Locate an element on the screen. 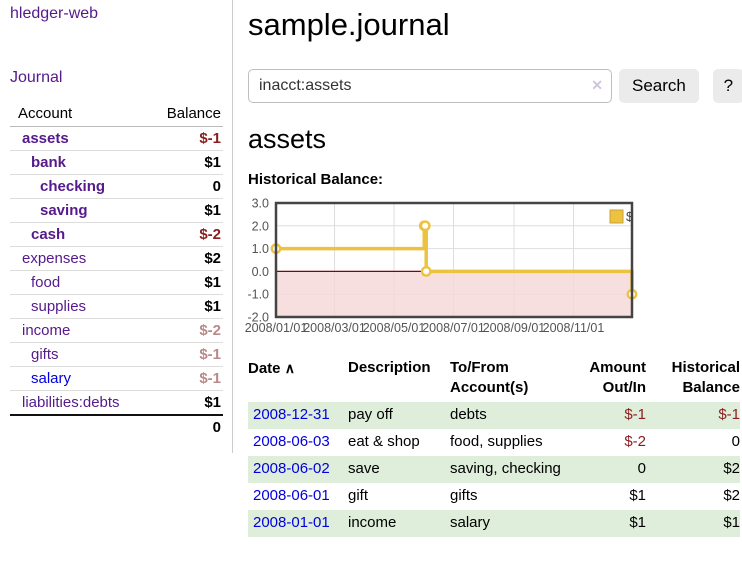  search-box: ✕ is located at coordinates (430, 86).